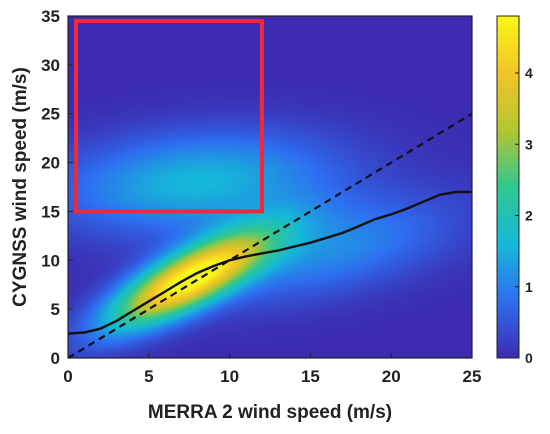 This screenshot has width=550, height=434. I want to click on y-tick-label: 25, so click(50, 114).